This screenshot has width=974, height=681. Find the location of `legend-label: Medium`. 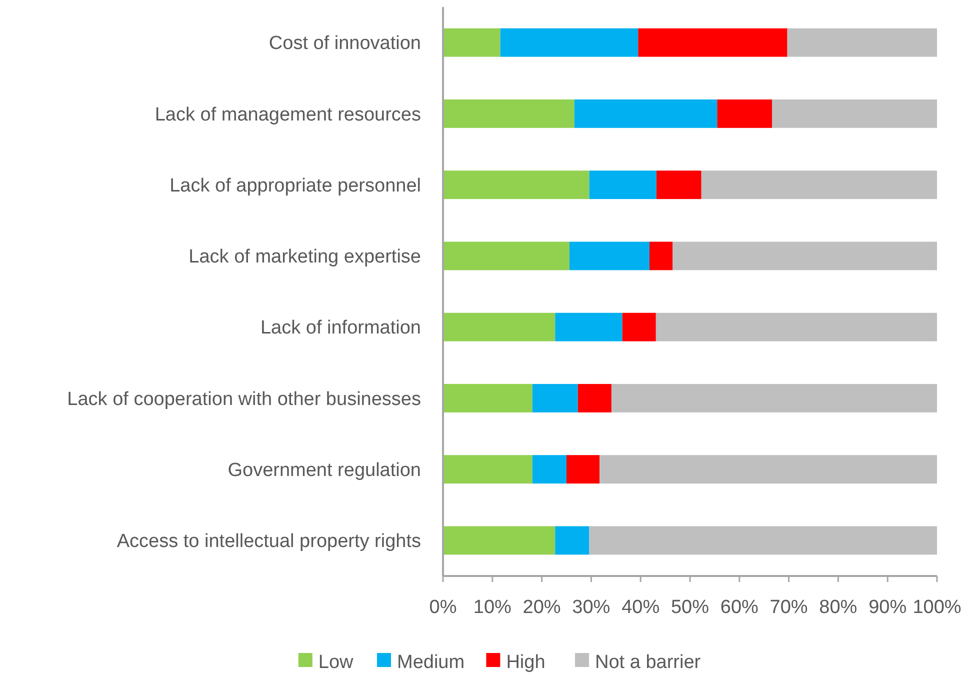

legend-label: Medium is located at coordinates (431, 662).